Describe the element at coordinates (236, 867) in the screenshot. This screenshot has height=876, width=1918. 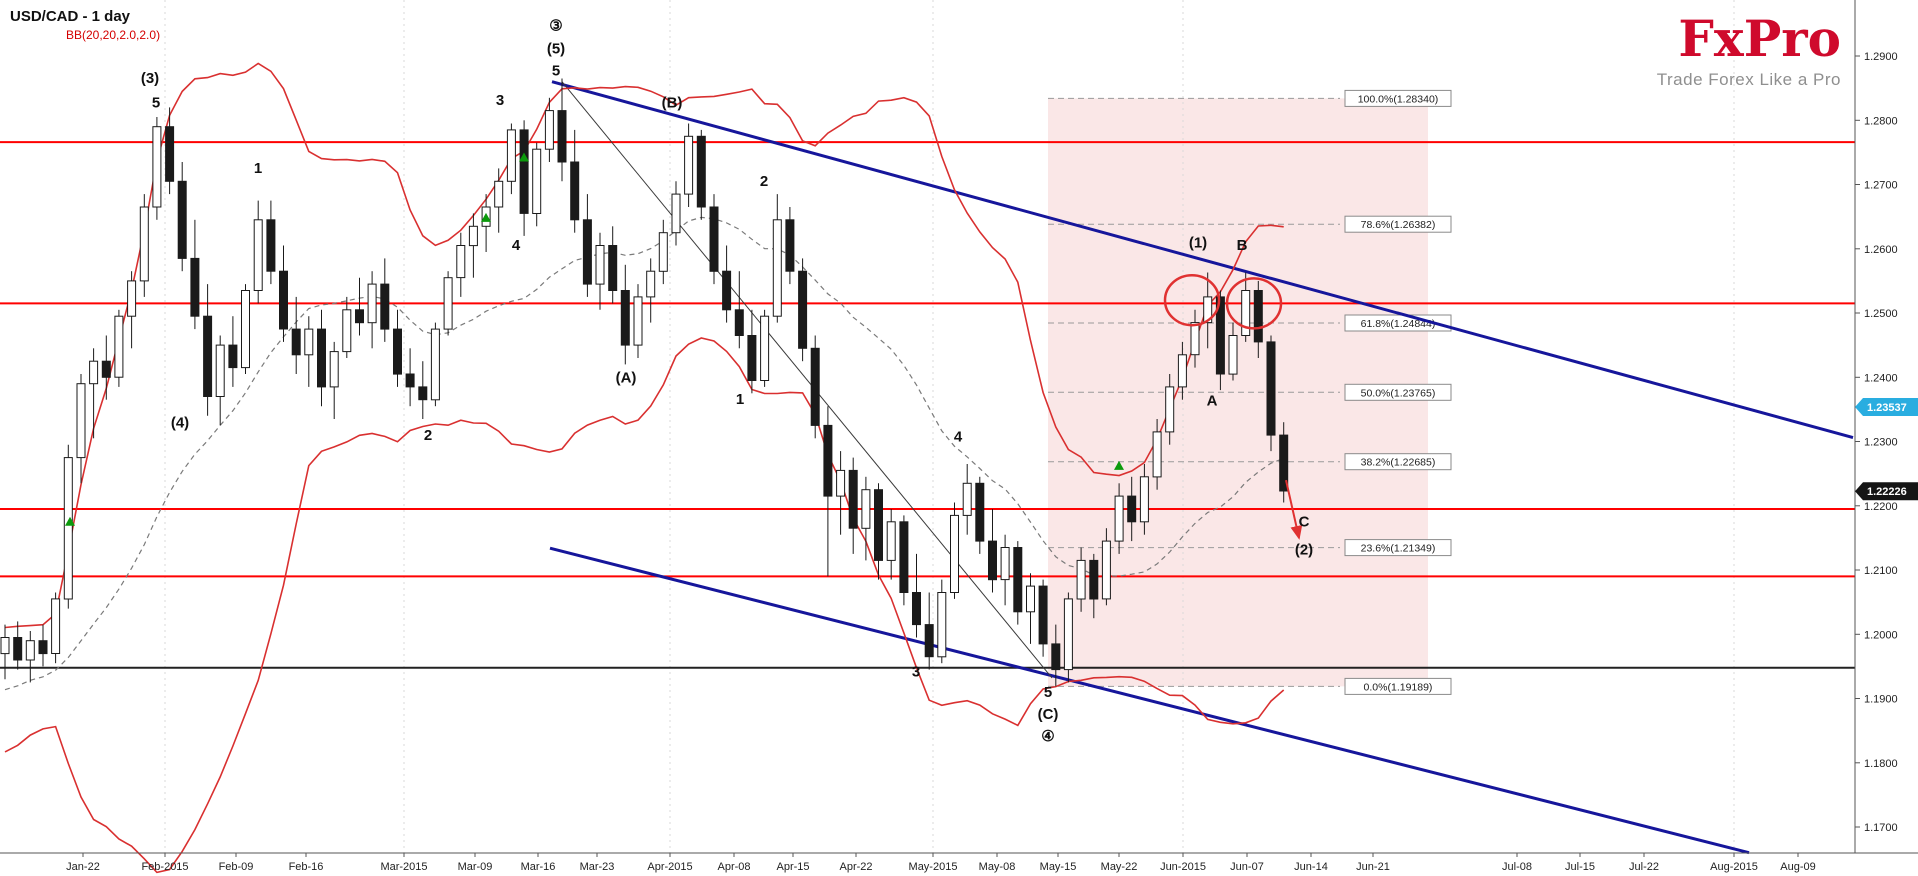
I see `date-tick-label: Feb-09` at that location.